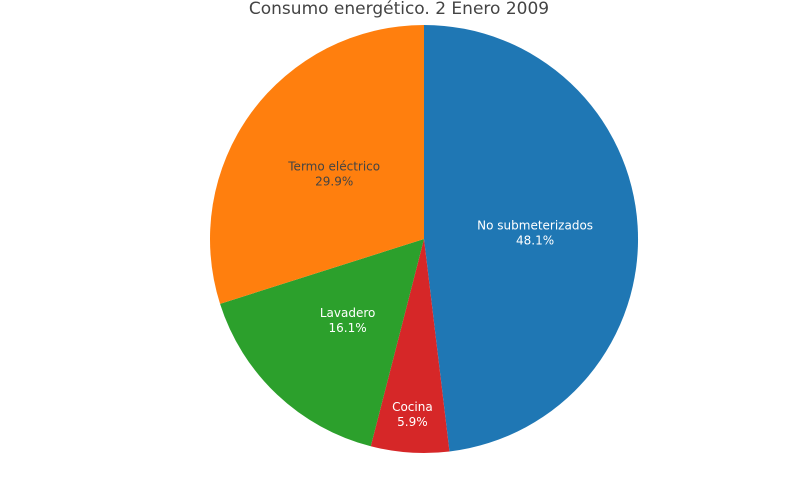  I want to click on slice-label-name: No submeterizados, so click(535, 225).